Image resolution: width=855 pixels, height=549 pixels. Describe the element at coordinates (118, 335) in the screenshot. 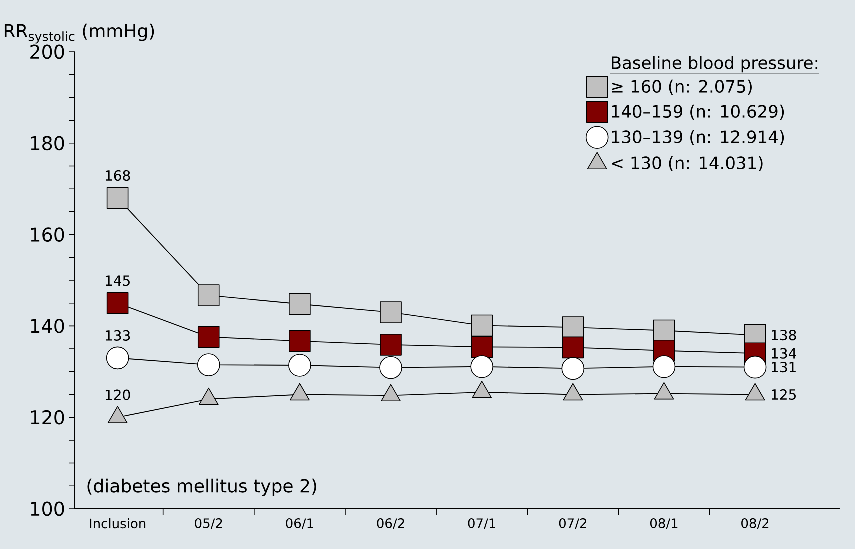

I see `data-label: 133` at that location.